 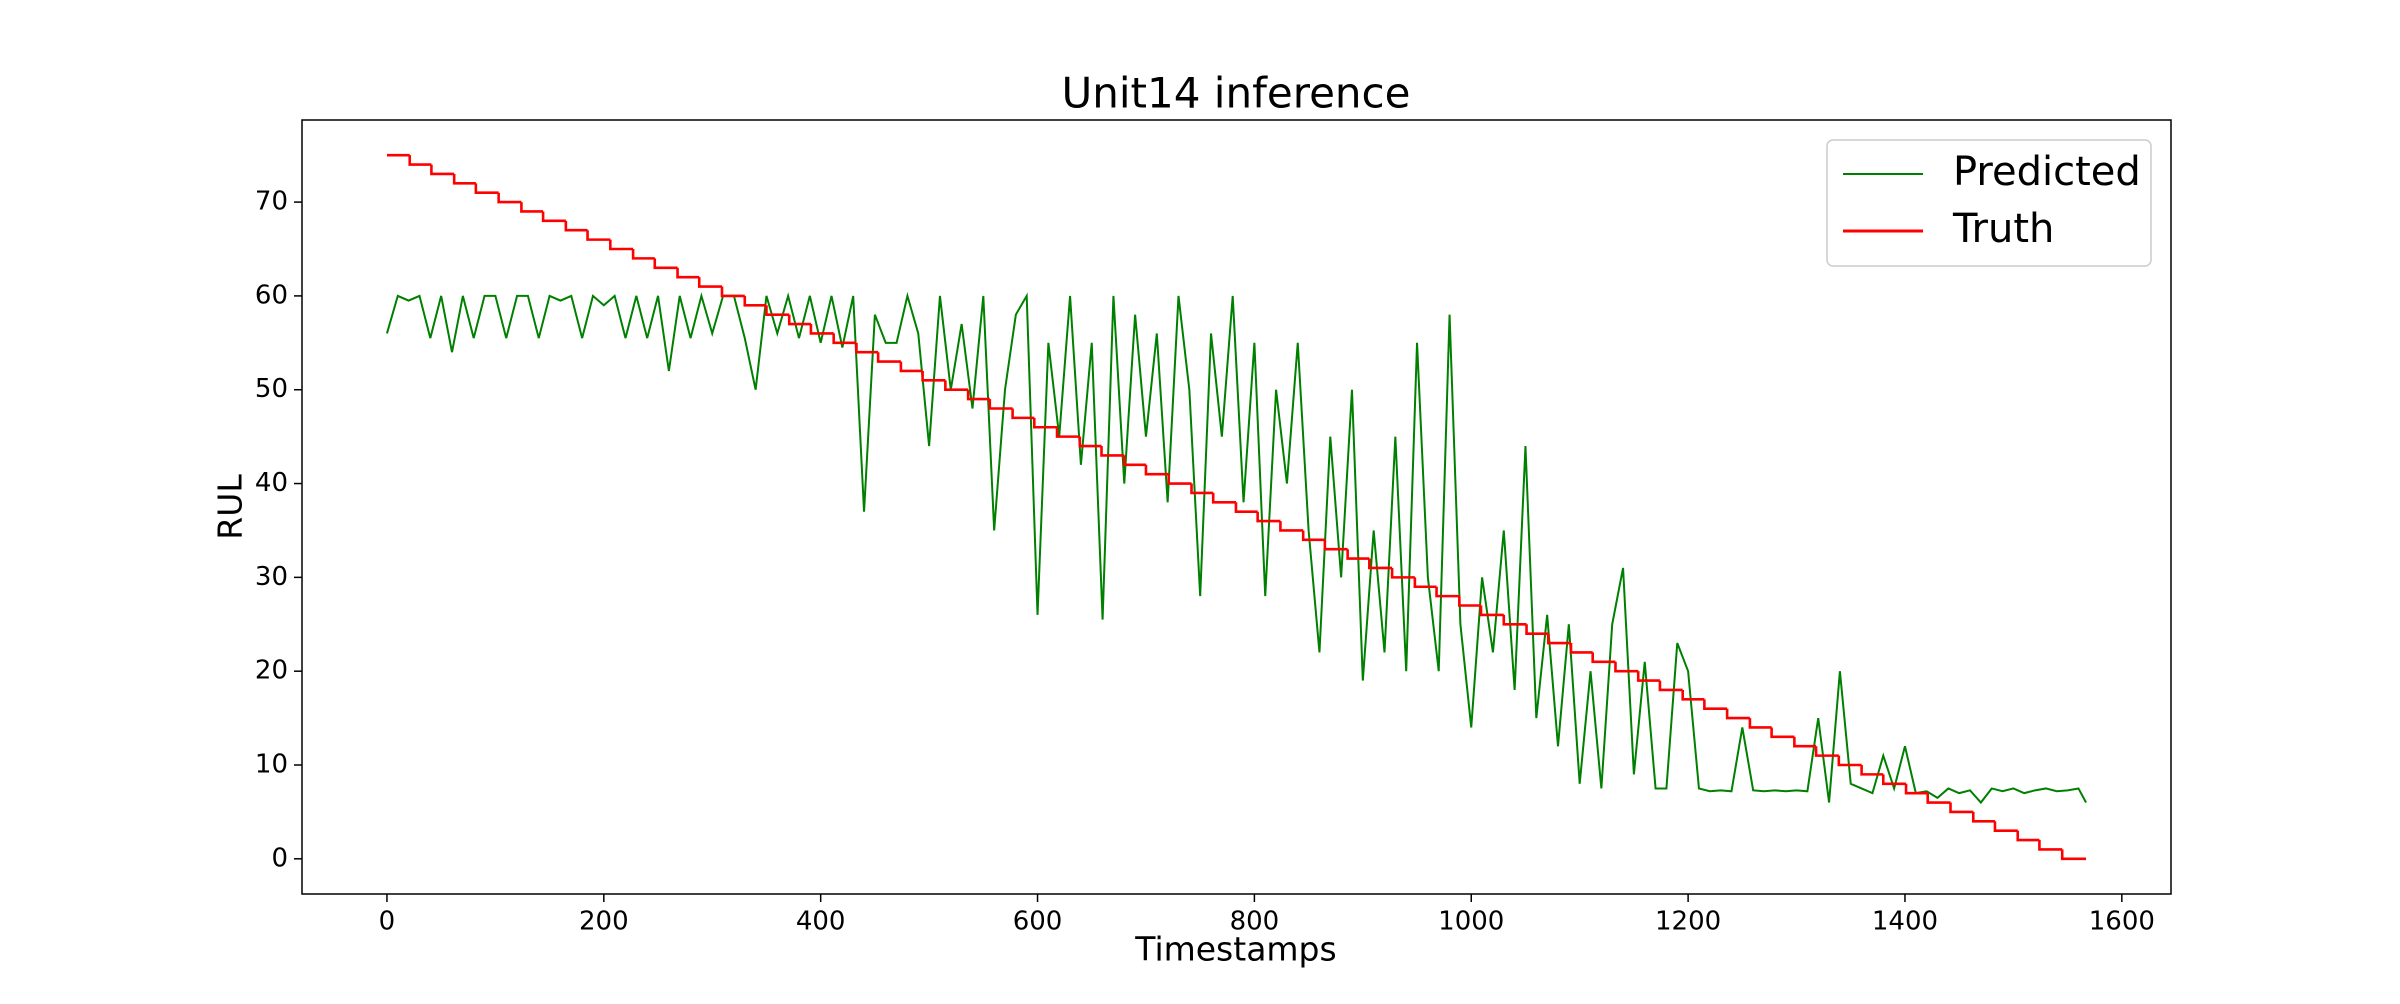 What do you see at coordinates (271, 671) in the screenshot?
I see `y-tick-label: 20` at bounding box center [271, 671].